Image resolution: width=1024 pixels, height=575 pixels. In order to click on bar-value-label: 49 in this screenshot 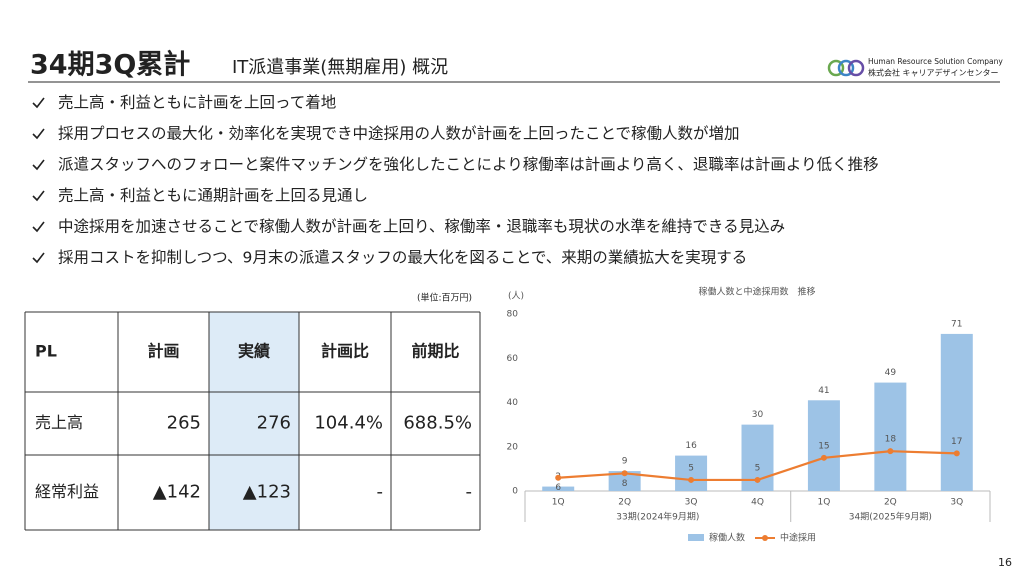, I will do `click(891, 373)`.